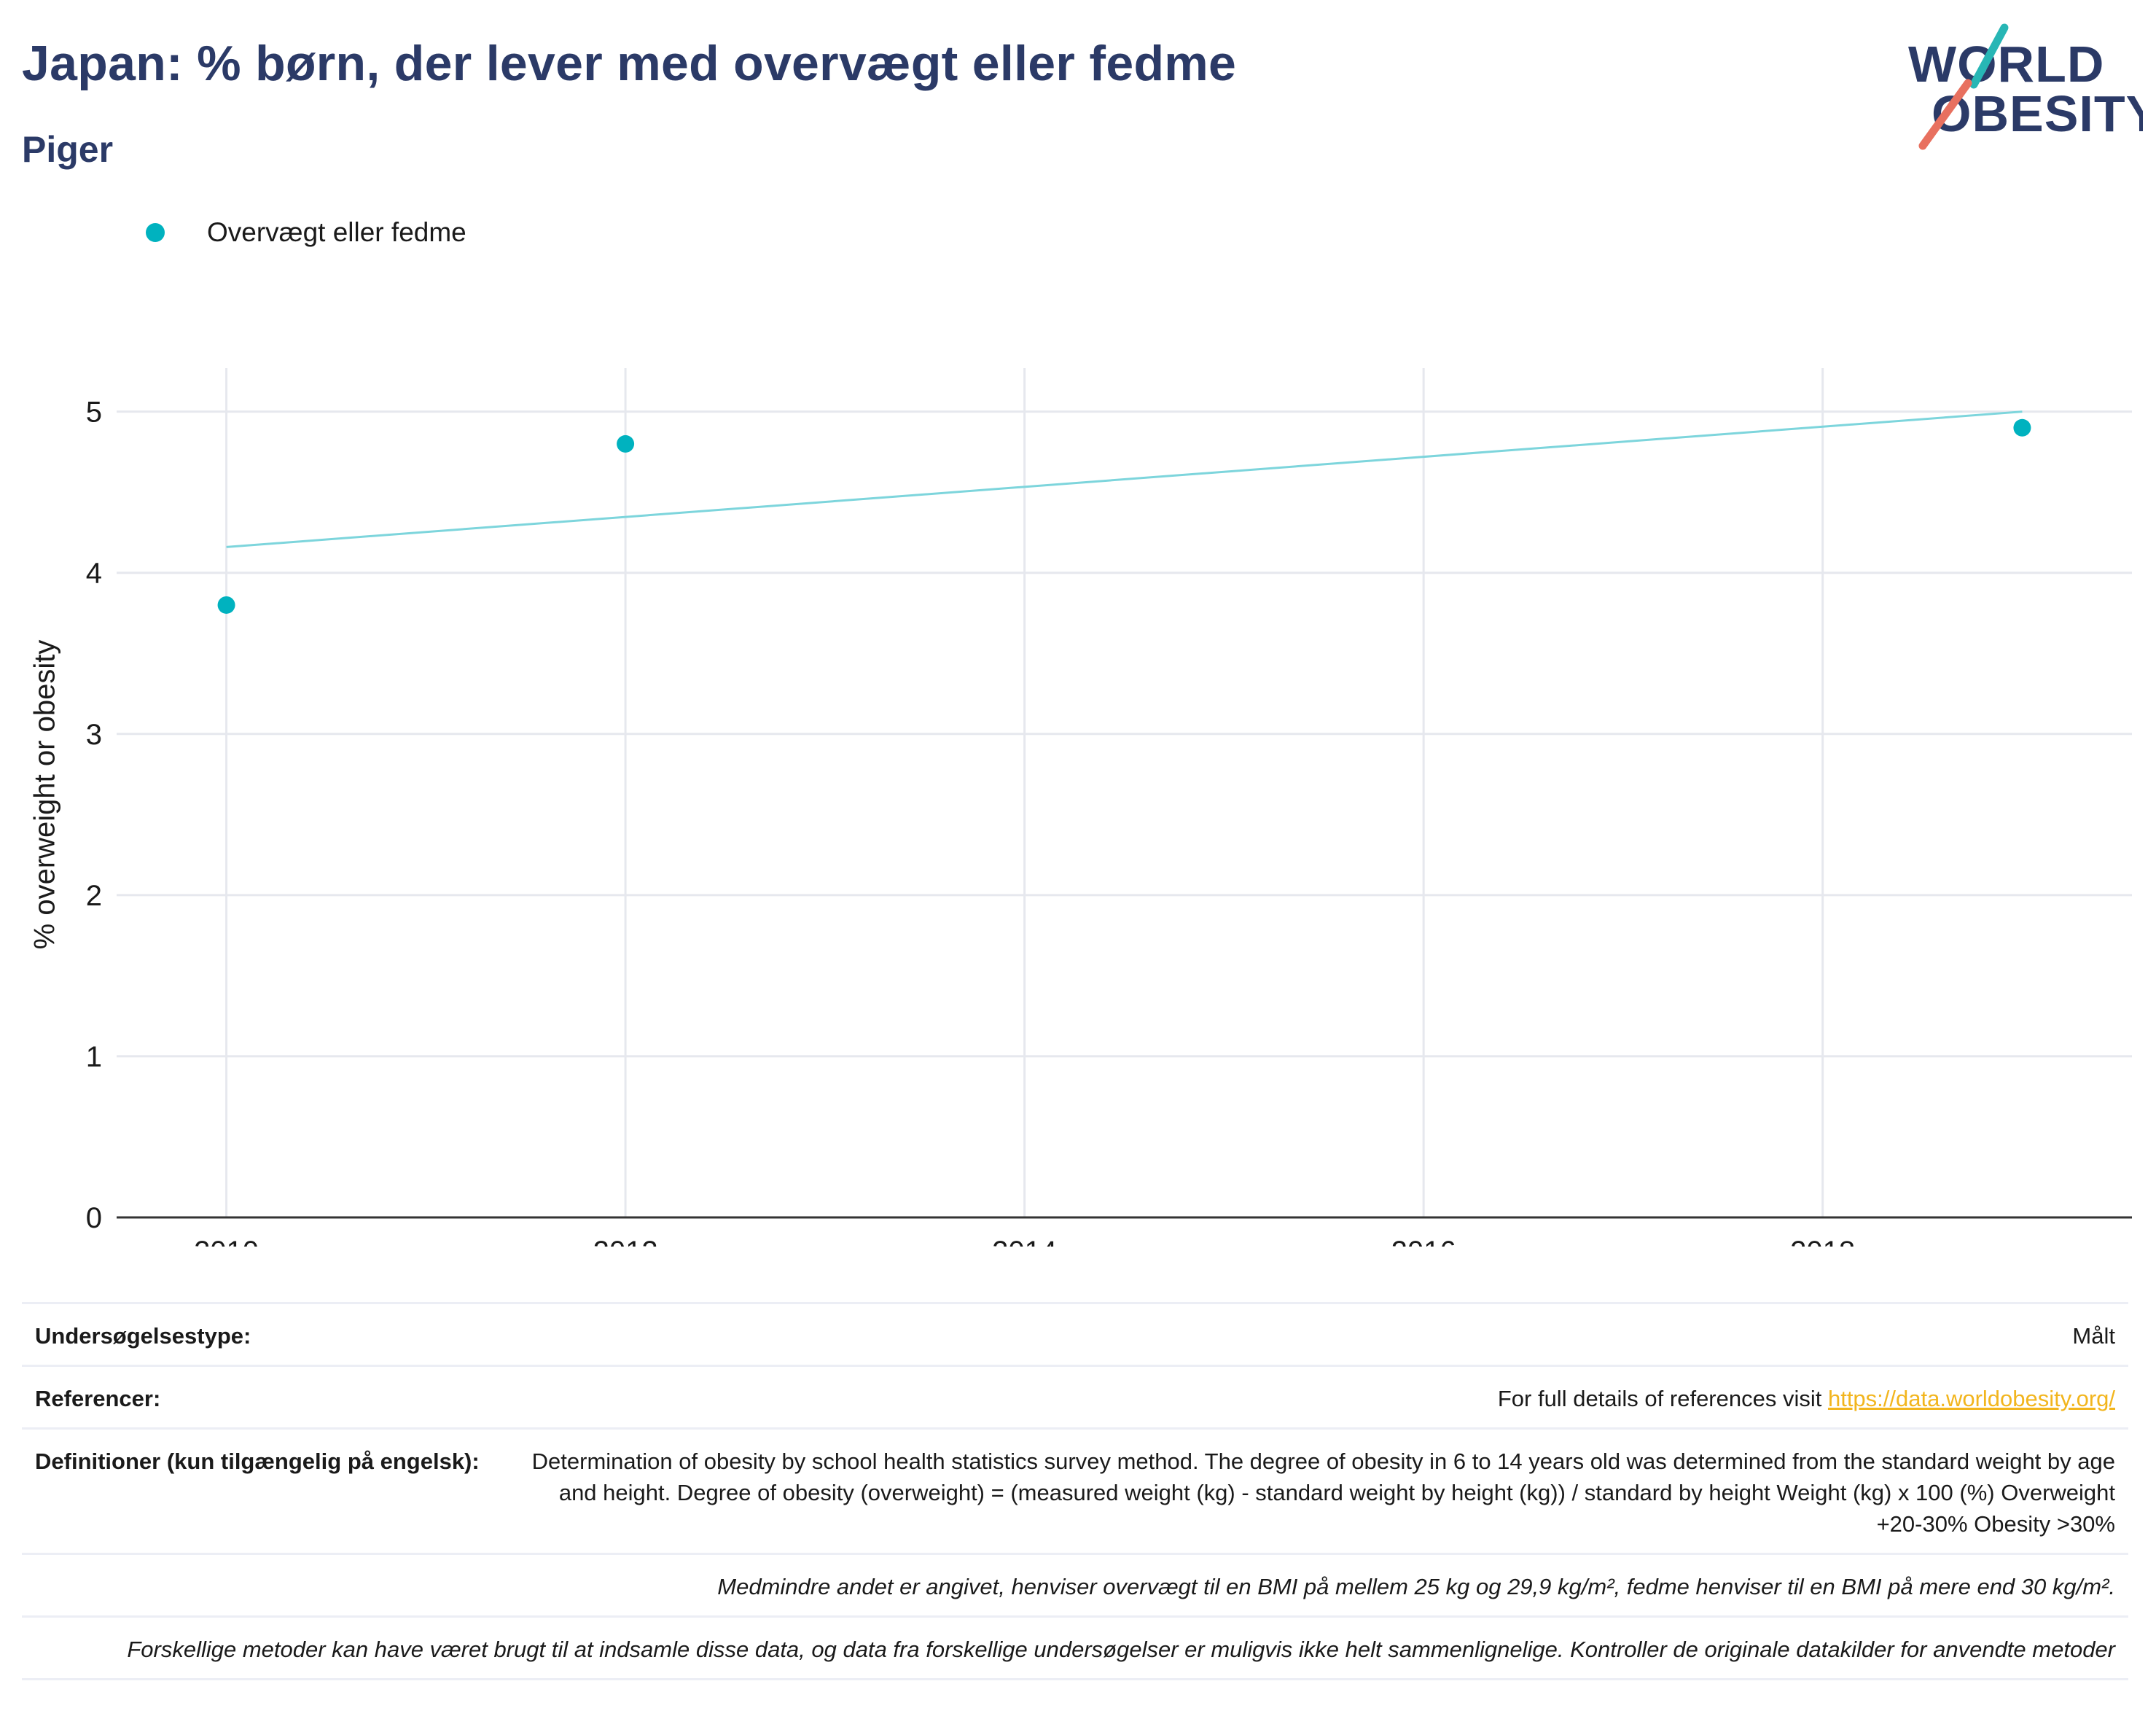 This screenshot has height=1735, width=2156. I want to click on survey-type-value: Målt, so click(2093, 1336).